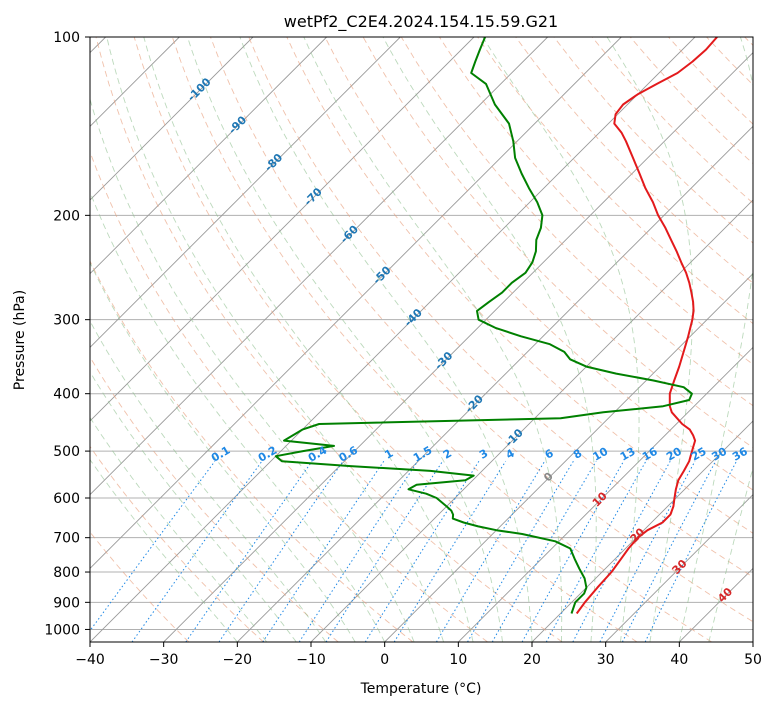 Image resolution: width=775 pixels, height=712 pixels. Describe the element at coordinates (238, 660) in the screenshot. I see `x-tick-label: −20` at that location.